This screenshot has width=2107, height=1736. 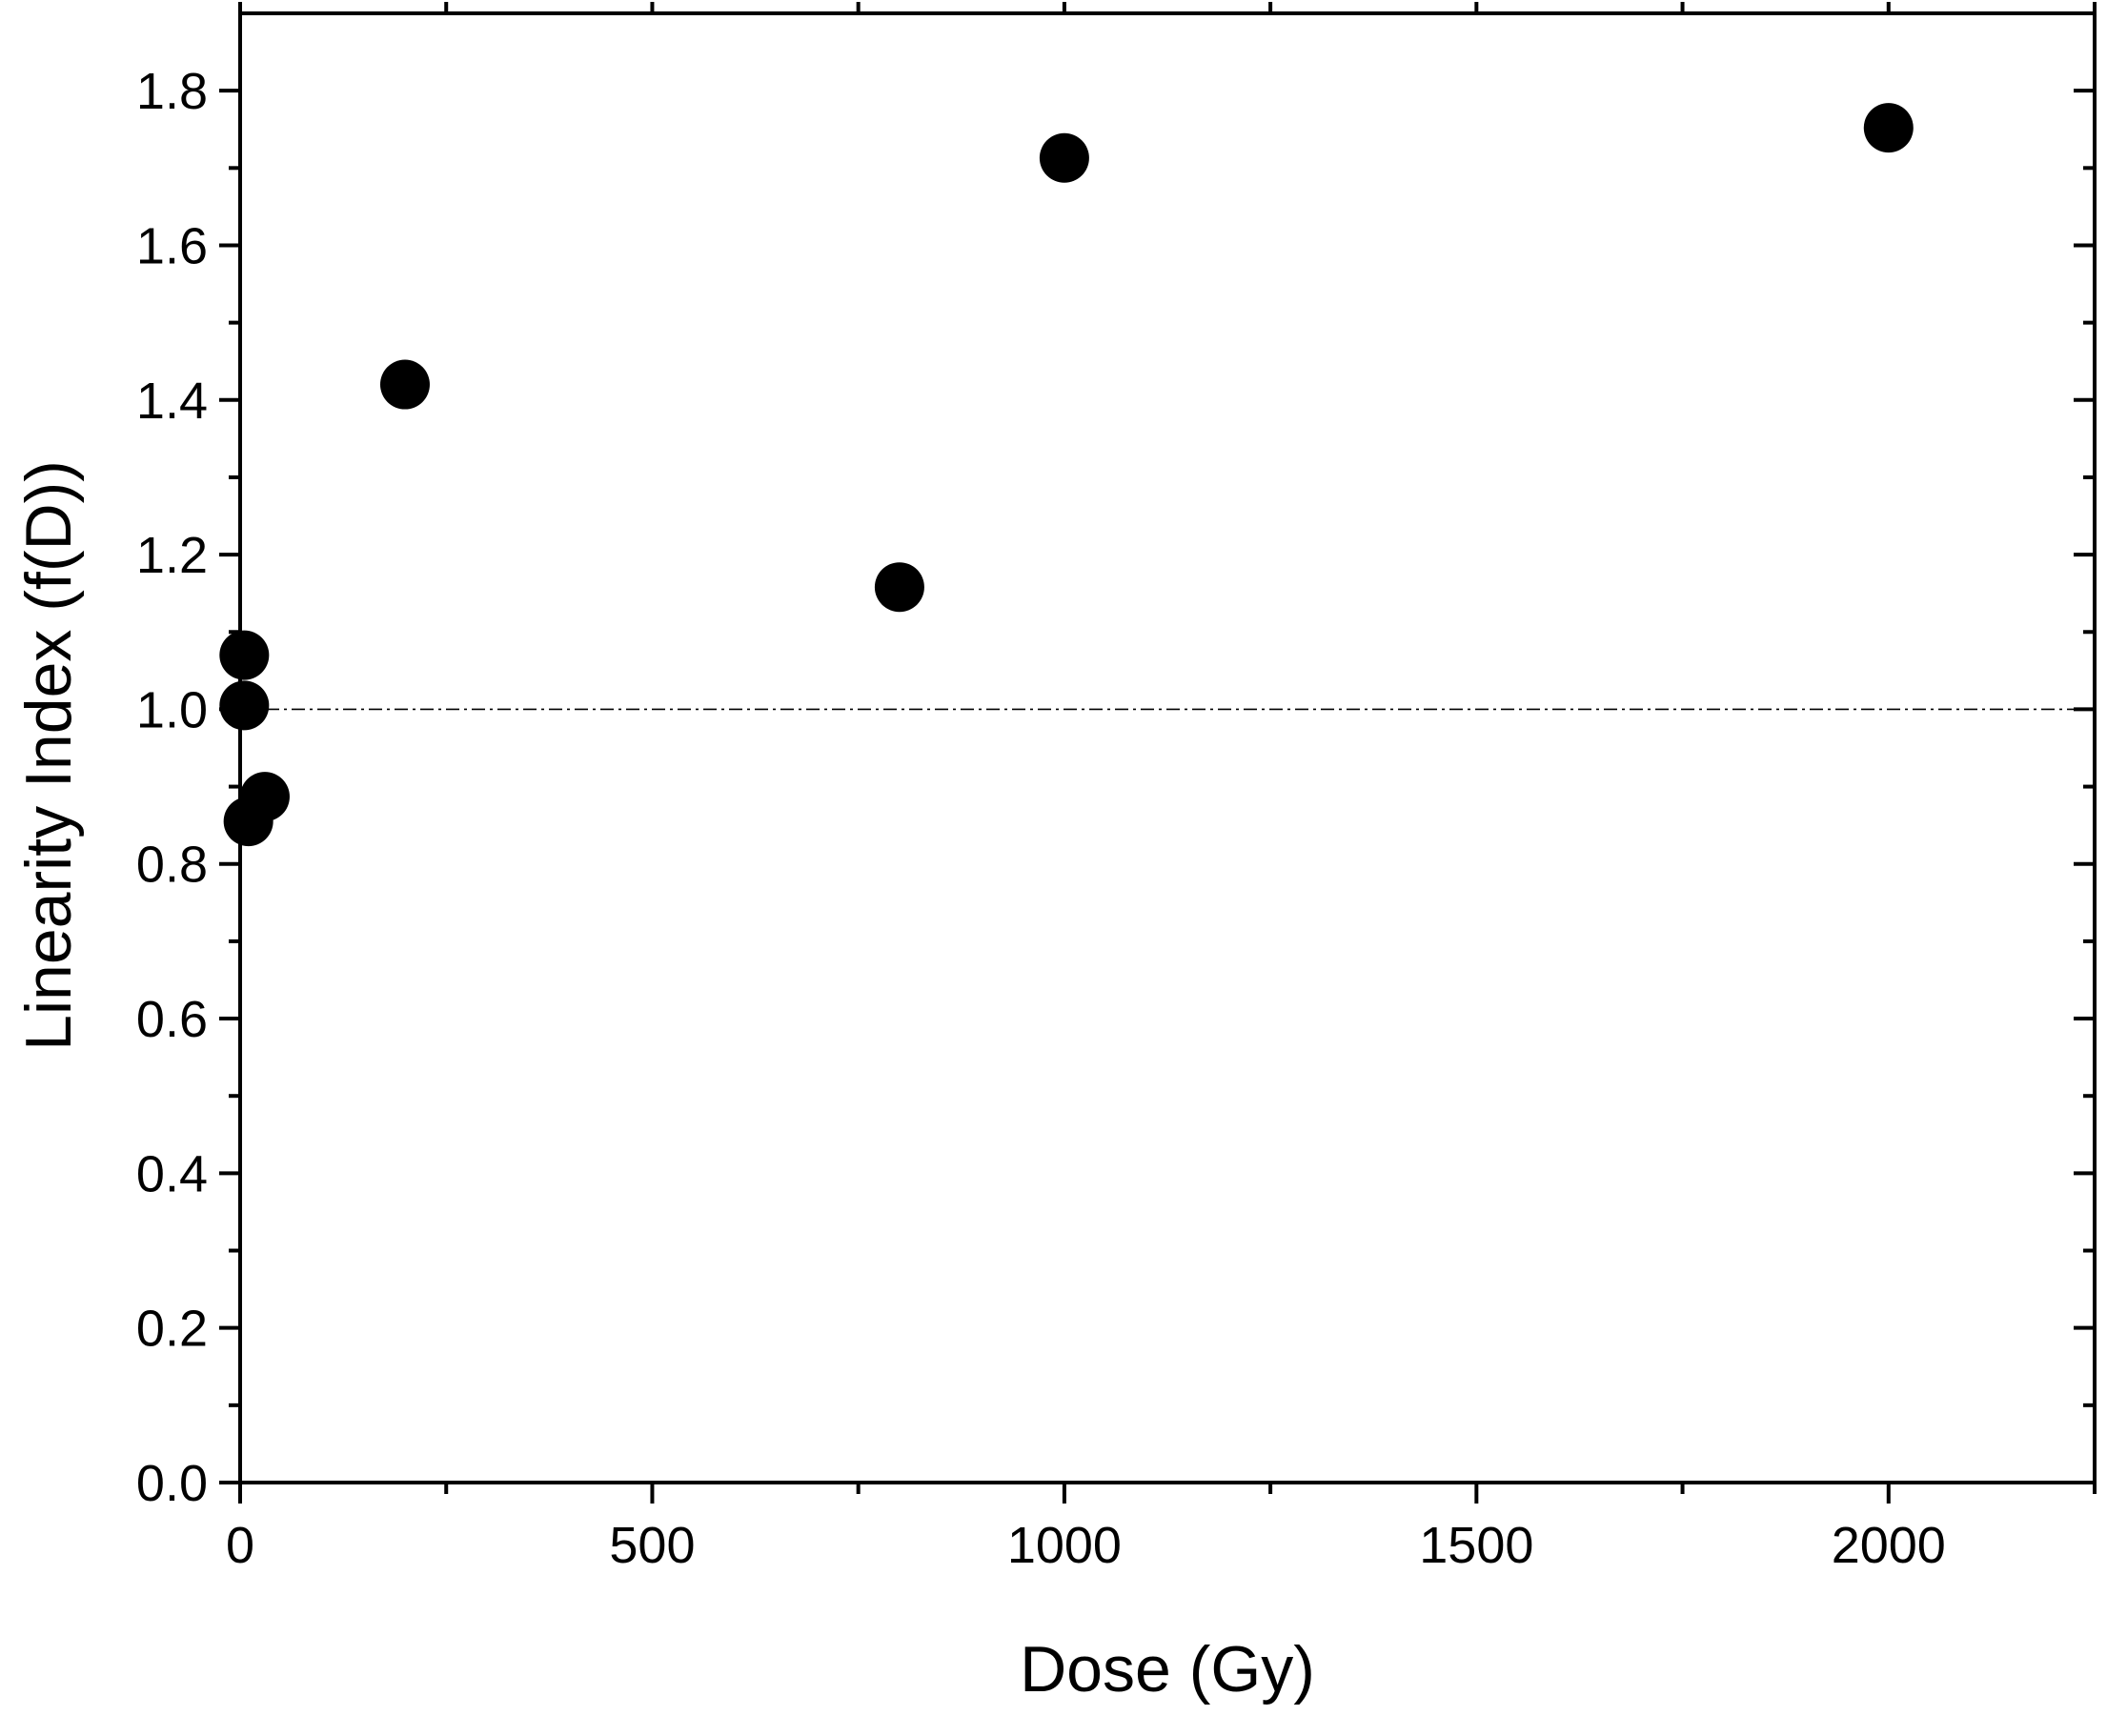 What do you see at coordinates (48, 755) in the screenshot?
I see `y-axis-title: Linearity Index (f(D))` at bounding box center [48, 755].